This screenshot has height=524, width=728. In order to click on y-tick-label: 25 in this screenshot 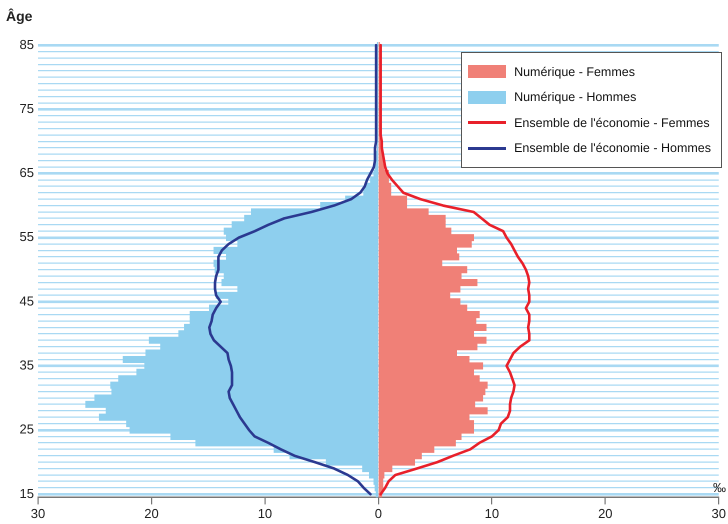, I will do `click(27, 429)`.